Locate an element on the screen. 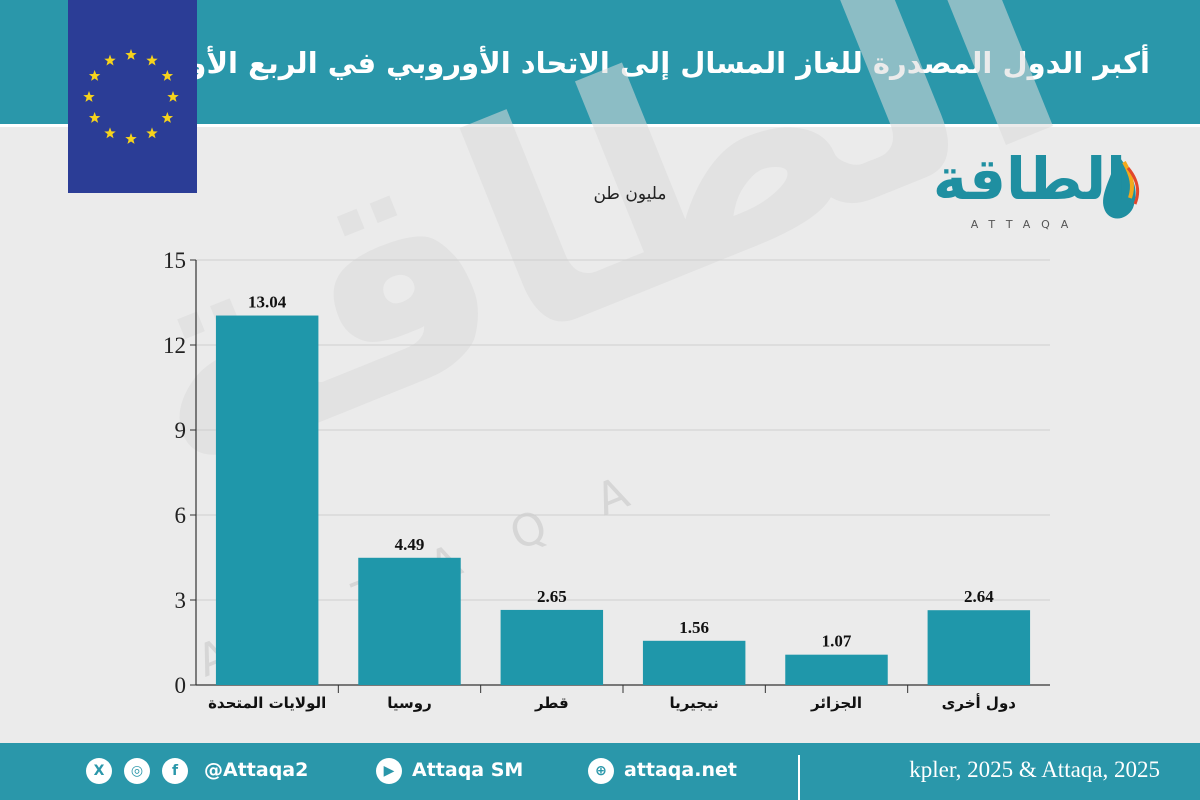  data-label: 2.65 is located at coordinates (552, 596).